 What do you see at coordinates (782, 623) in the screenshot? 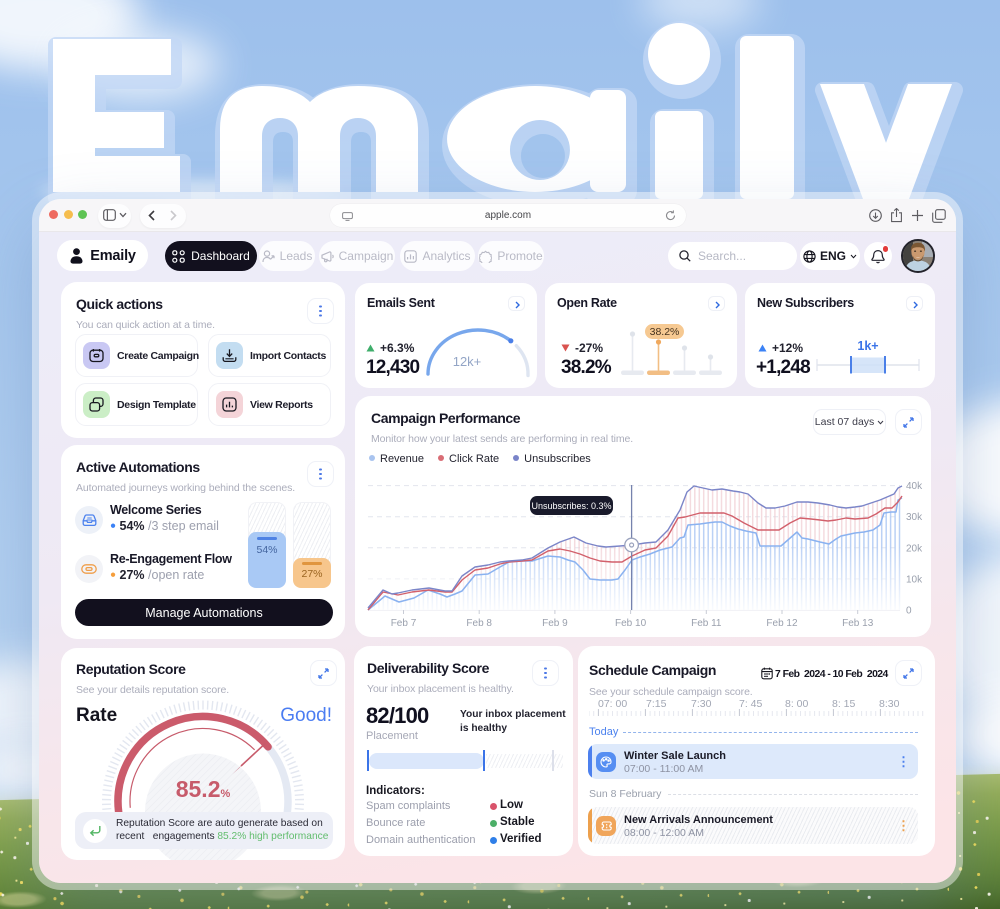
I see `svg-text: Feb 12` at bounding box center [782, 623].